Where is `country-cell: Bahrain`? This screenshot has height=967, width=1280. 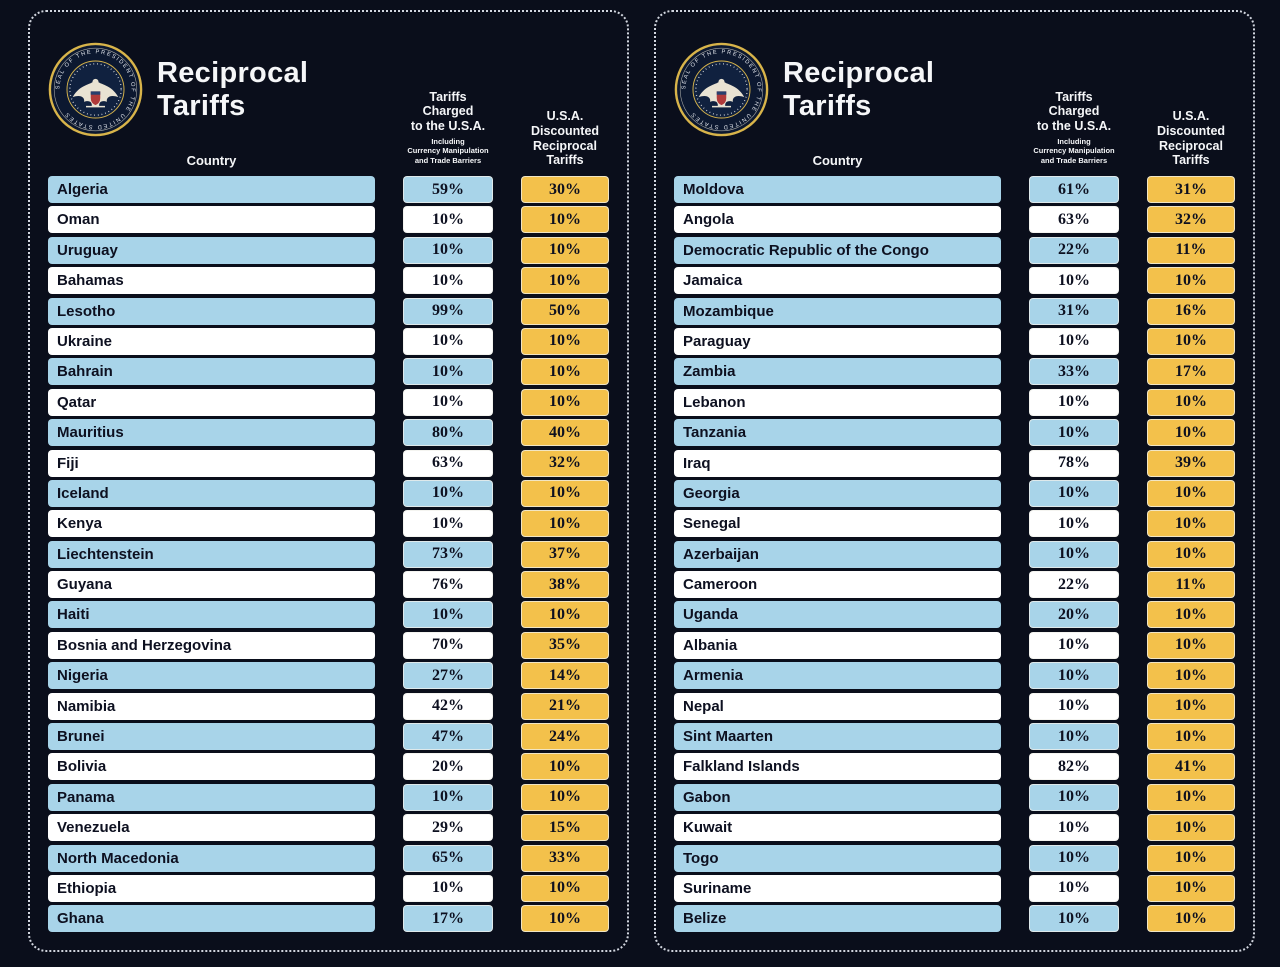
country-cell: Bahrain is located at coordinates (211, 372).